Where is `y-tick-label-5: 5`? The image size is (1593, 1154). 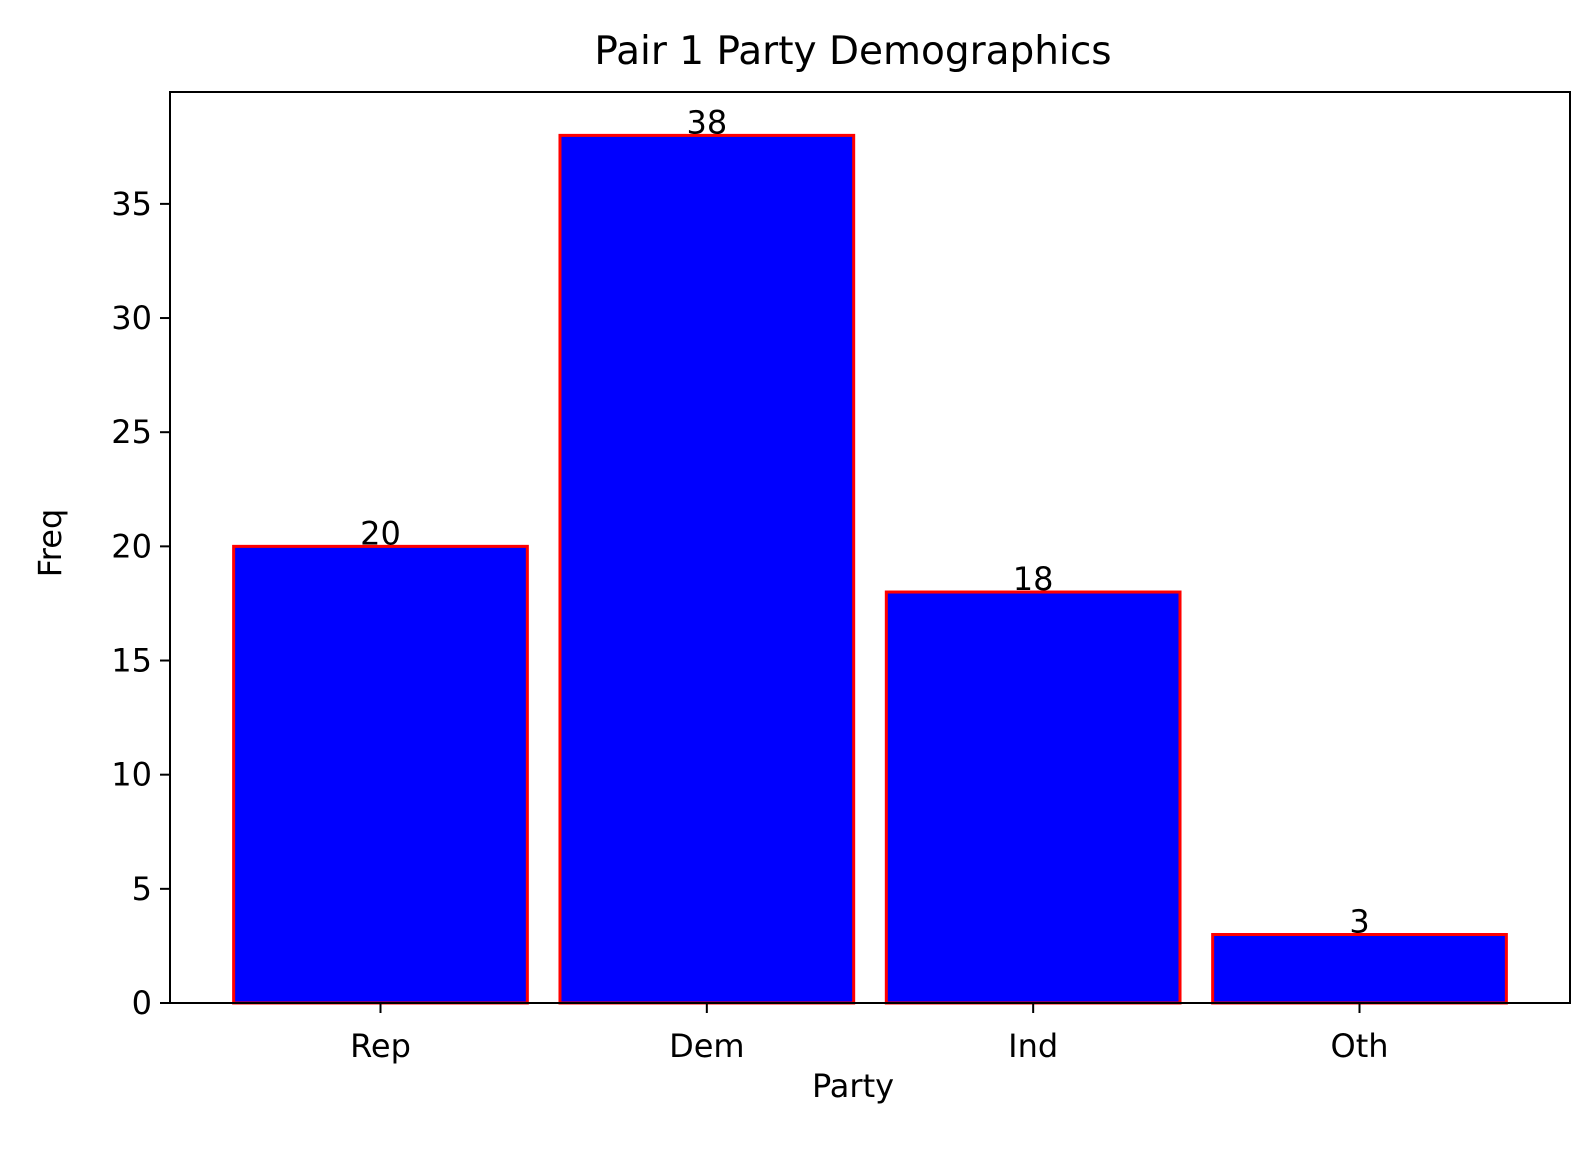
y-tick-label-5: 5 is located at coordinates (142, 889).